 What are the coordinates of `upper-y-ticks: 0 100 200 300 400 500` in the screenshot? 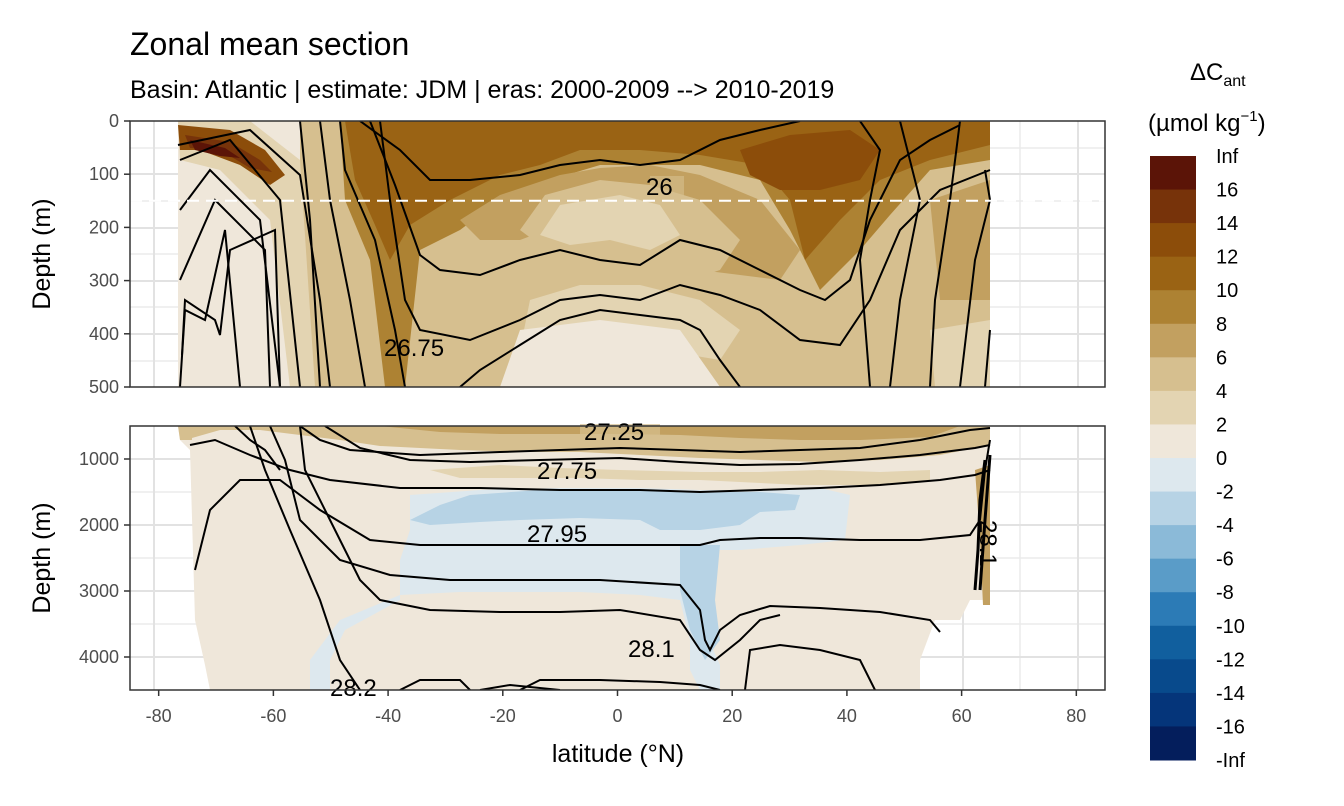 It's located at (109, 254).